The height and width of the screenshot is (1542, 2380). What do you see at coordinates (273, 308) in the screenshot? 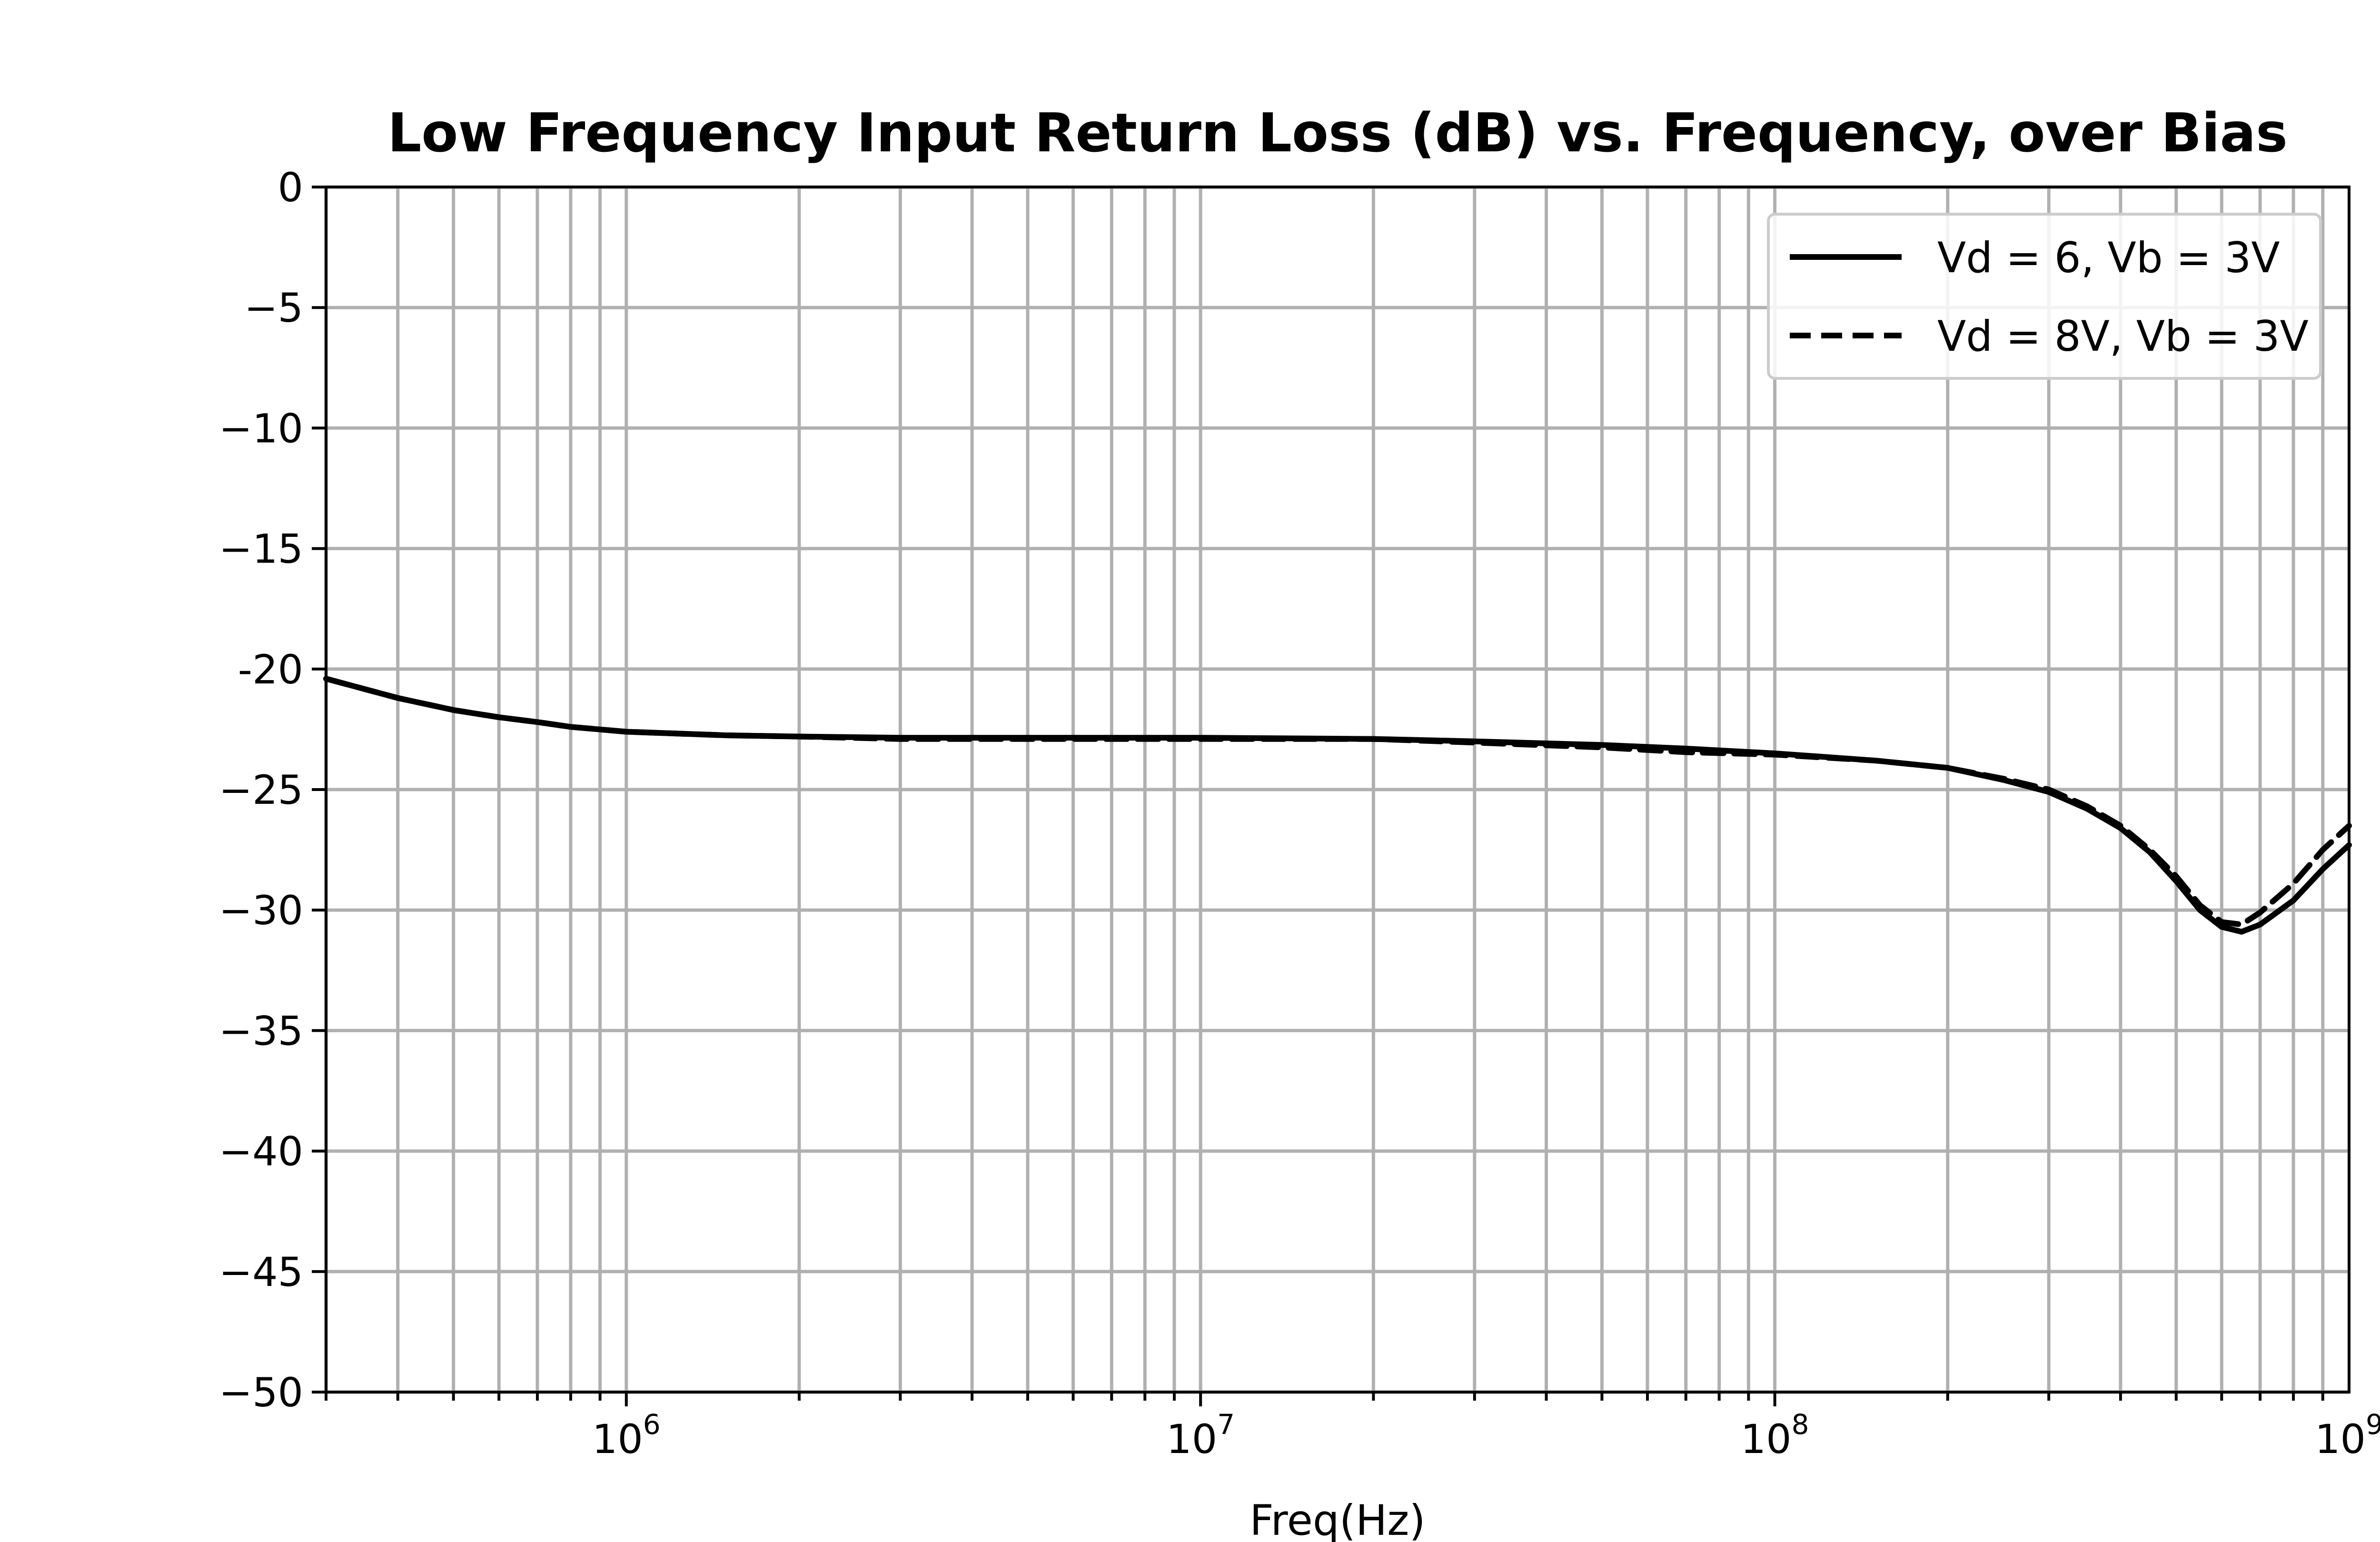
I see `y-tick-label: −5` at bounding box center [273, 308].